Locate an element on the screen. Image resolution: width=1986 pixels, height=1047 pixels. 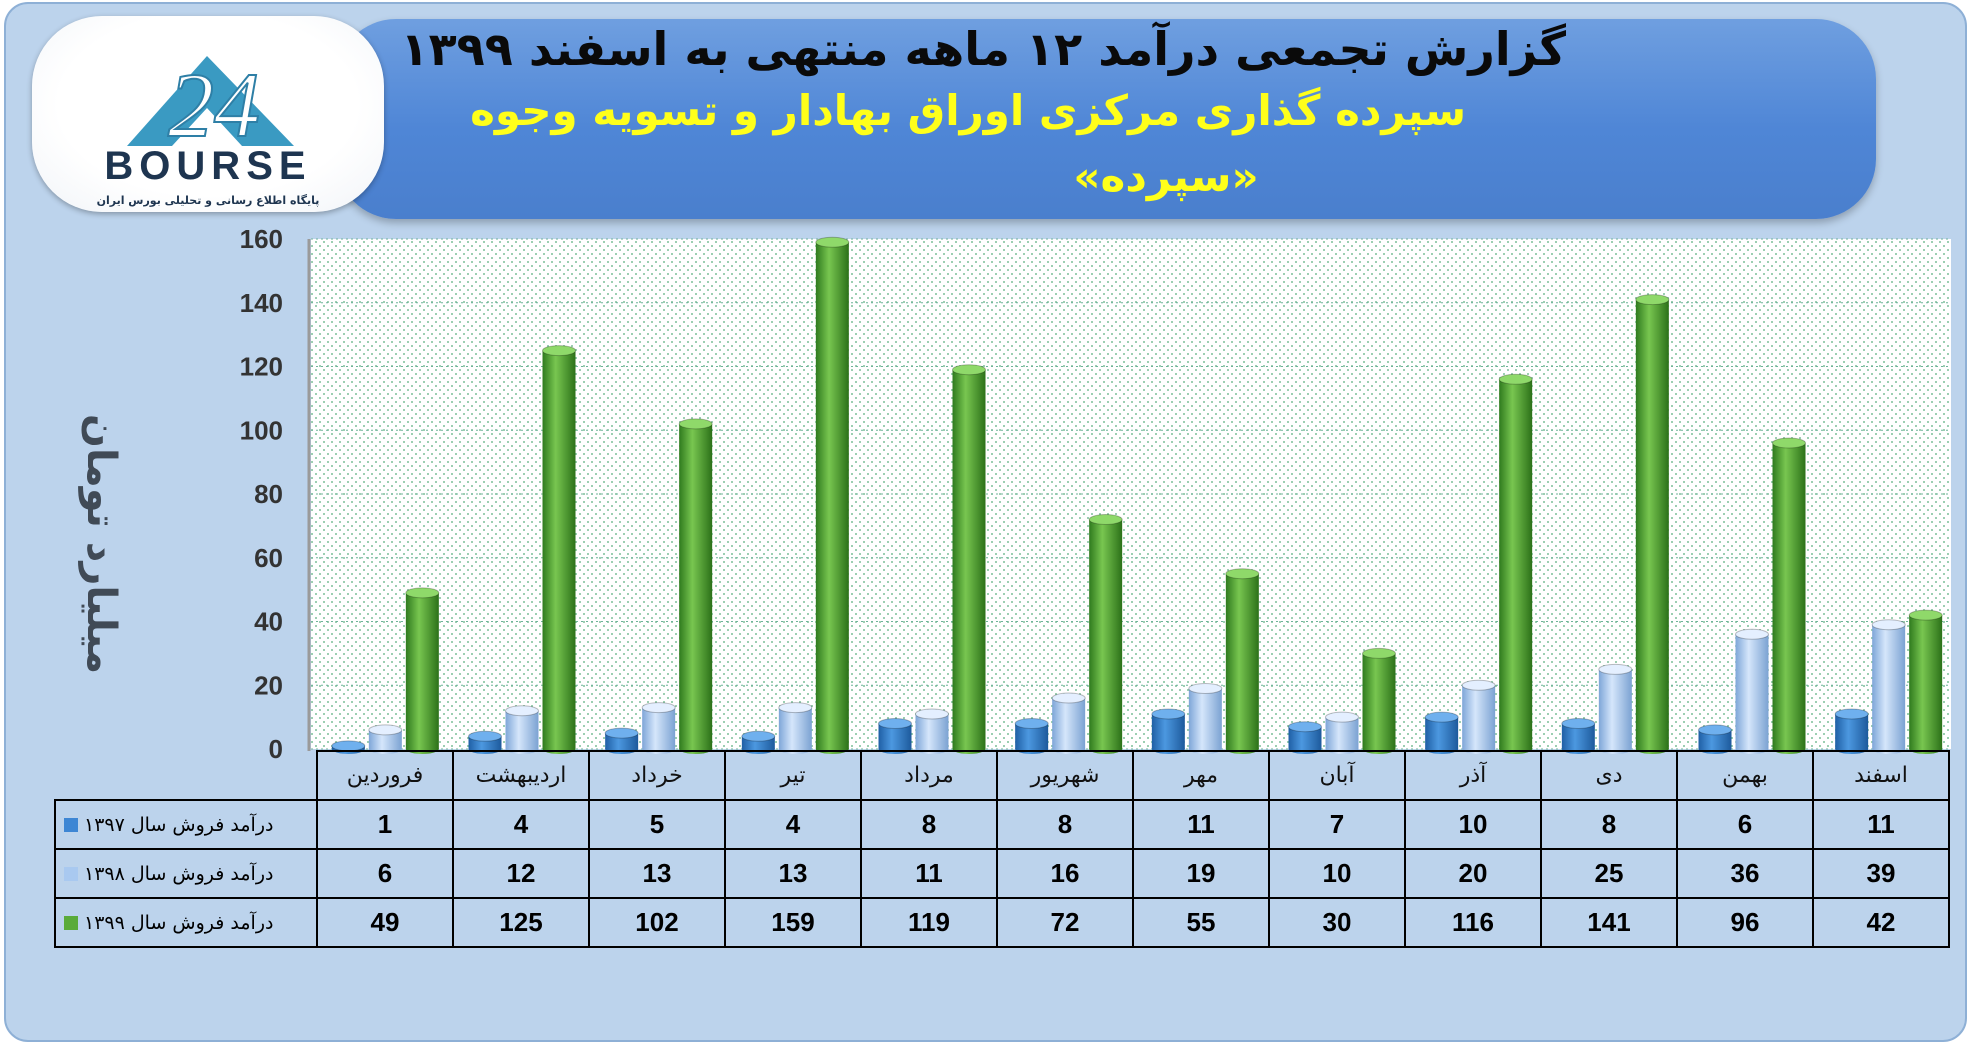
data-cell: 19 is located at coordinates (1201, 873).